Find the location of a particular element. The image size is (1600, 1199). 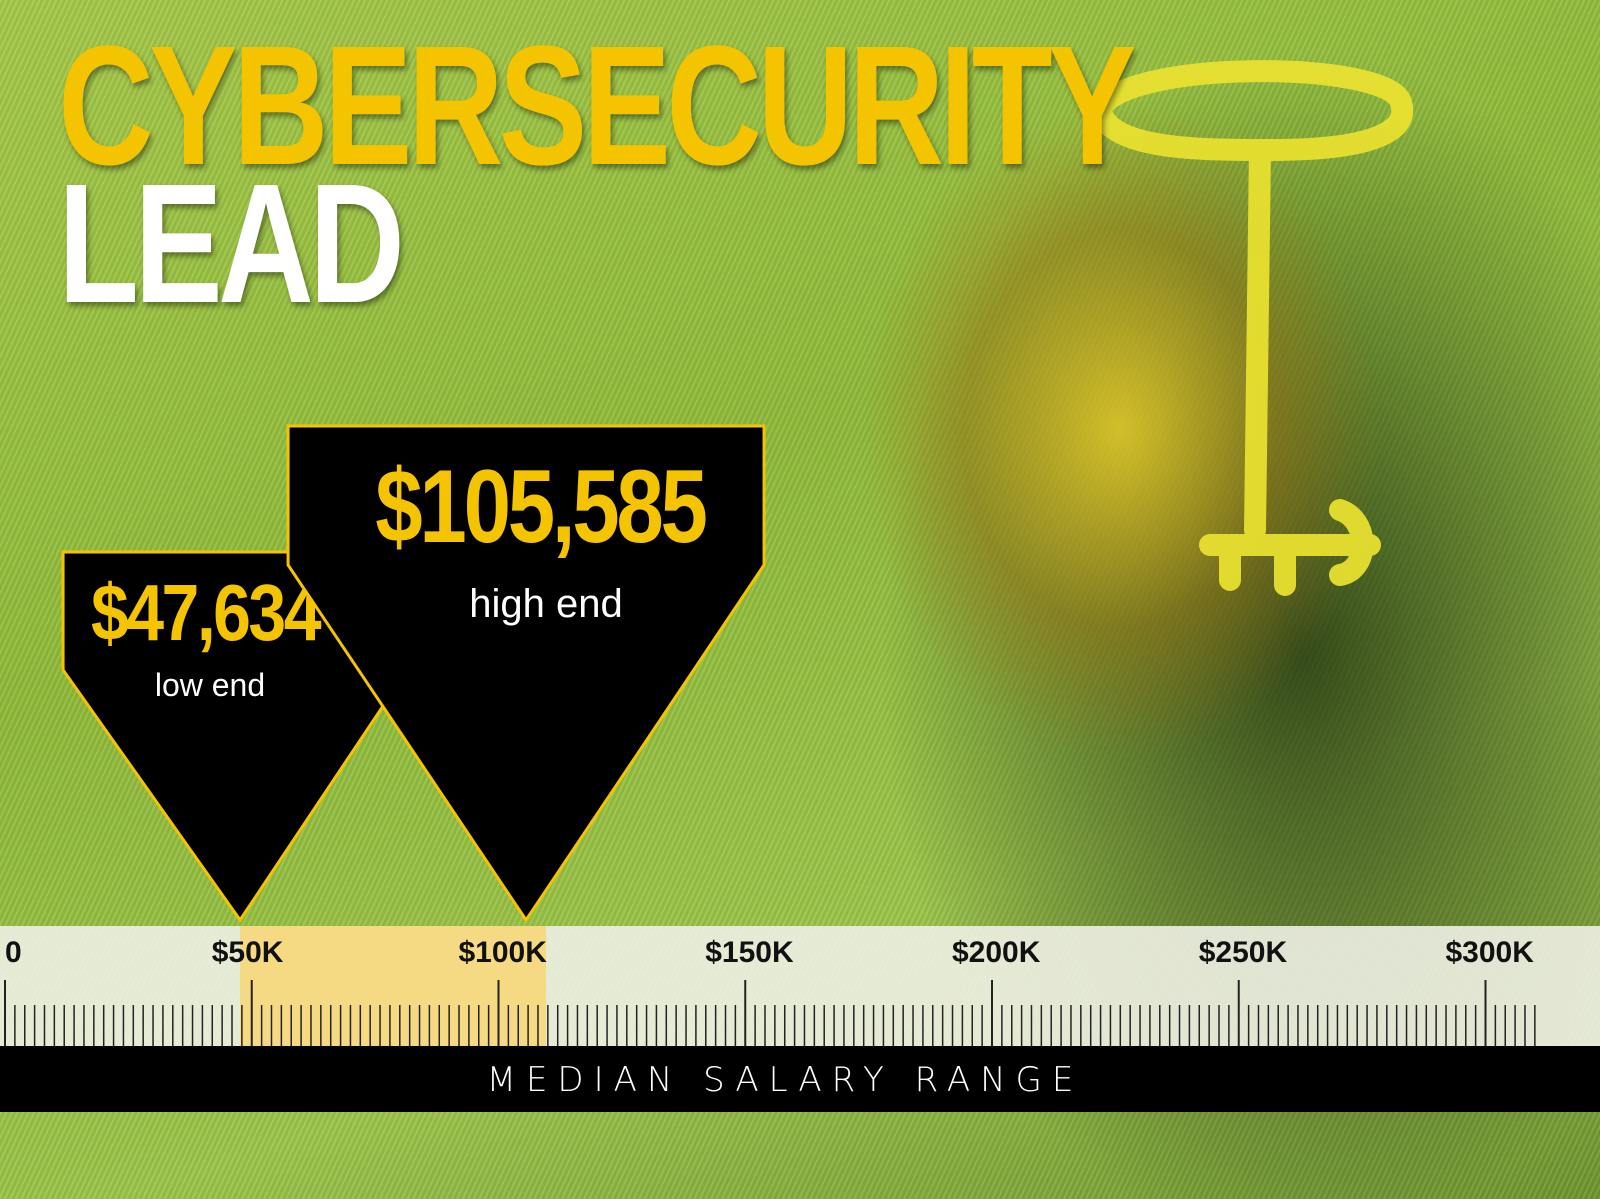

tick-label: $250K is located at coordinates (1243, 952).